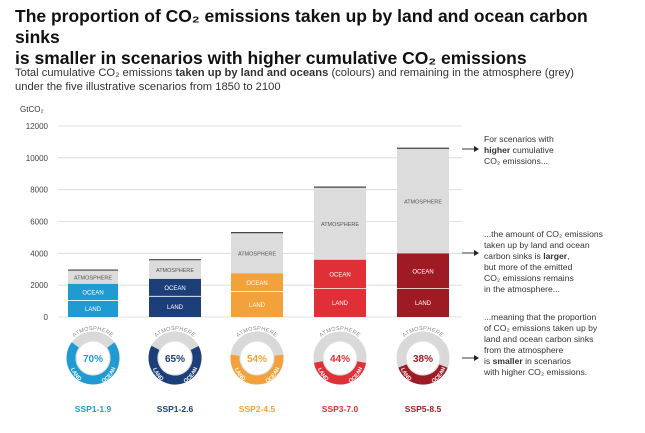 The width and height of the screenshot is (645, 433). I want to click on y-tick-label: 2000, so click(39, 285).